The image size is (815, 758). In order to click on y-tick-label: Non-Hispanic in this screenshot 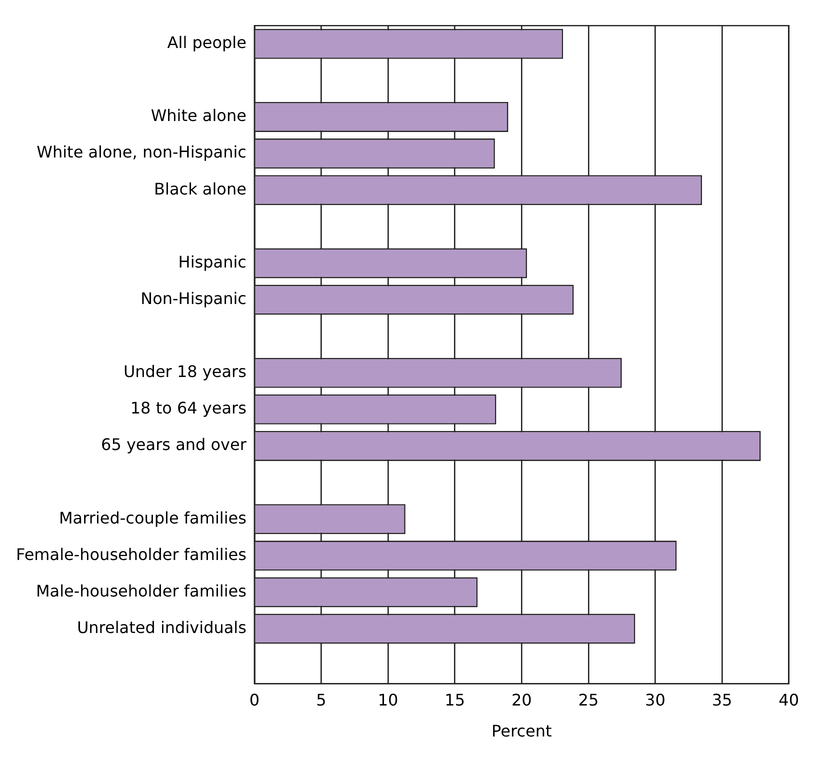, I will do `click(193, 298)`.